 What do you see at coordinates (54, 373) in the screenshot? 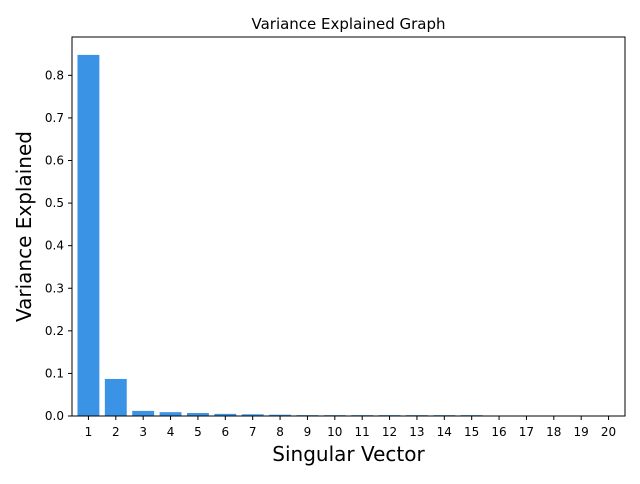
I see `y-tick-label: 0.1` at bounding box center [54, 373].